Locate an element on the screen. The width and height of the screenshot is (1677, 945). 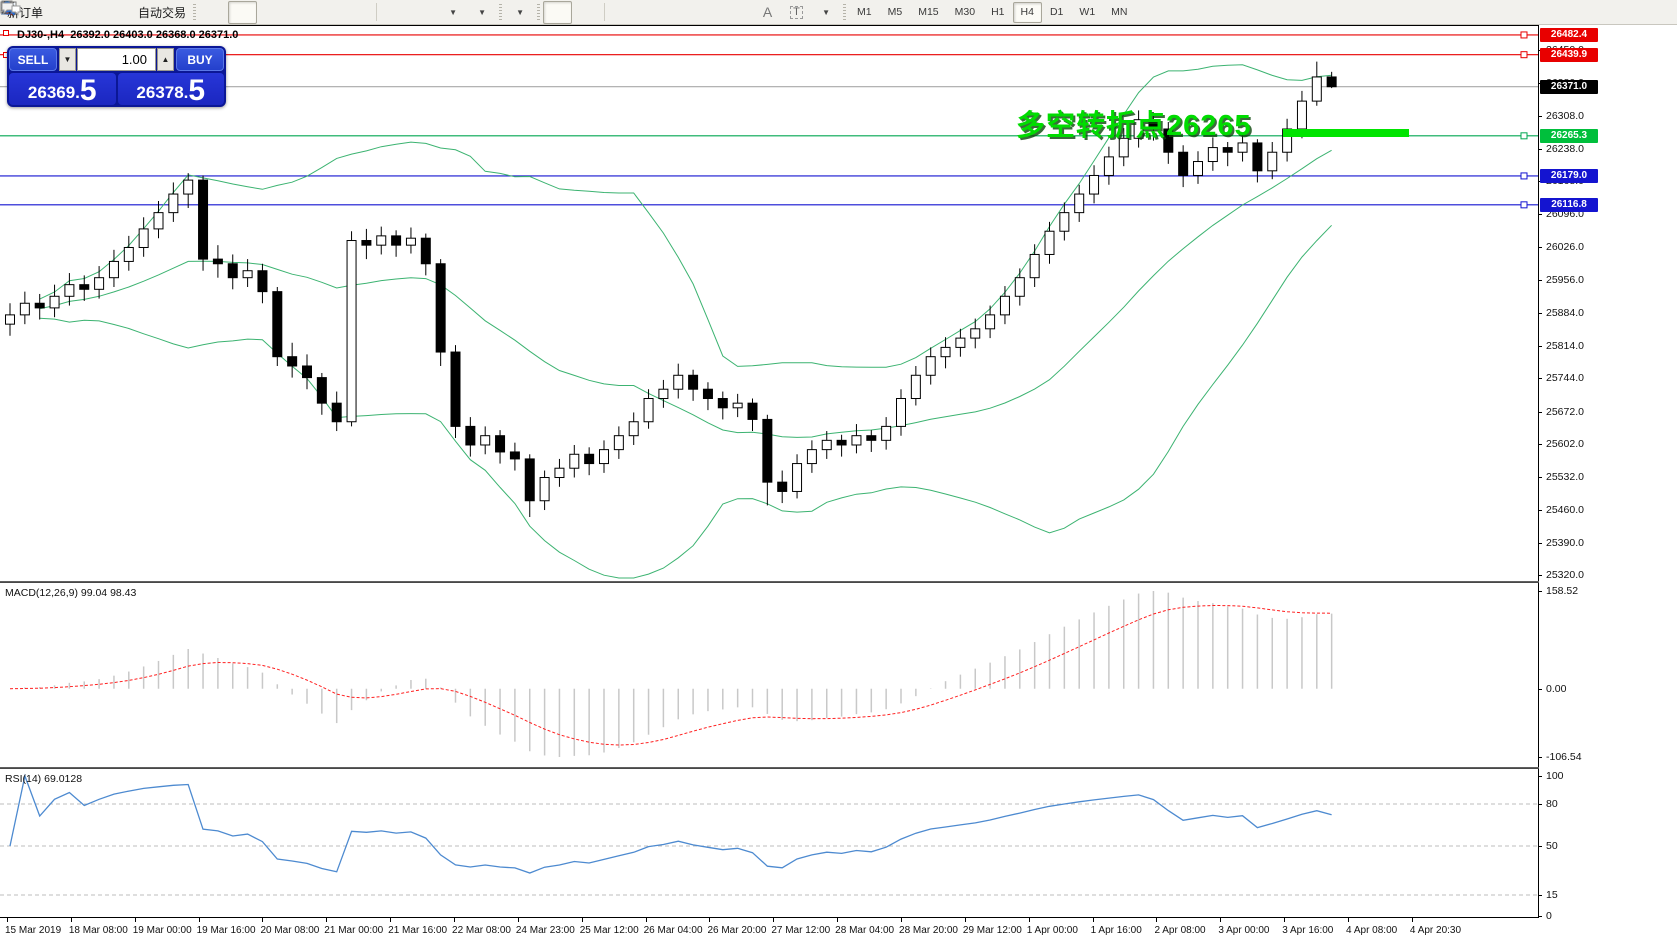
price-level-label: 26116.8 is located at coordinates (1569, 204).